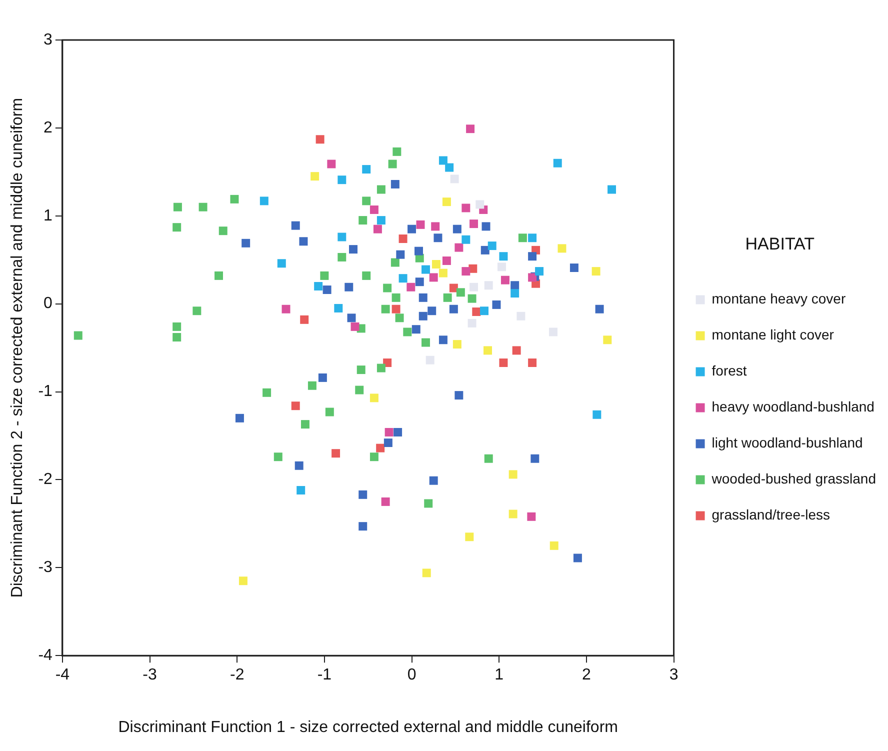 The height and width of the screenshot is (751, 888). What do you see at coordinates (729, 370) in the screenshot?
I see `legend-label: forest` at bounding box center [729, 370].